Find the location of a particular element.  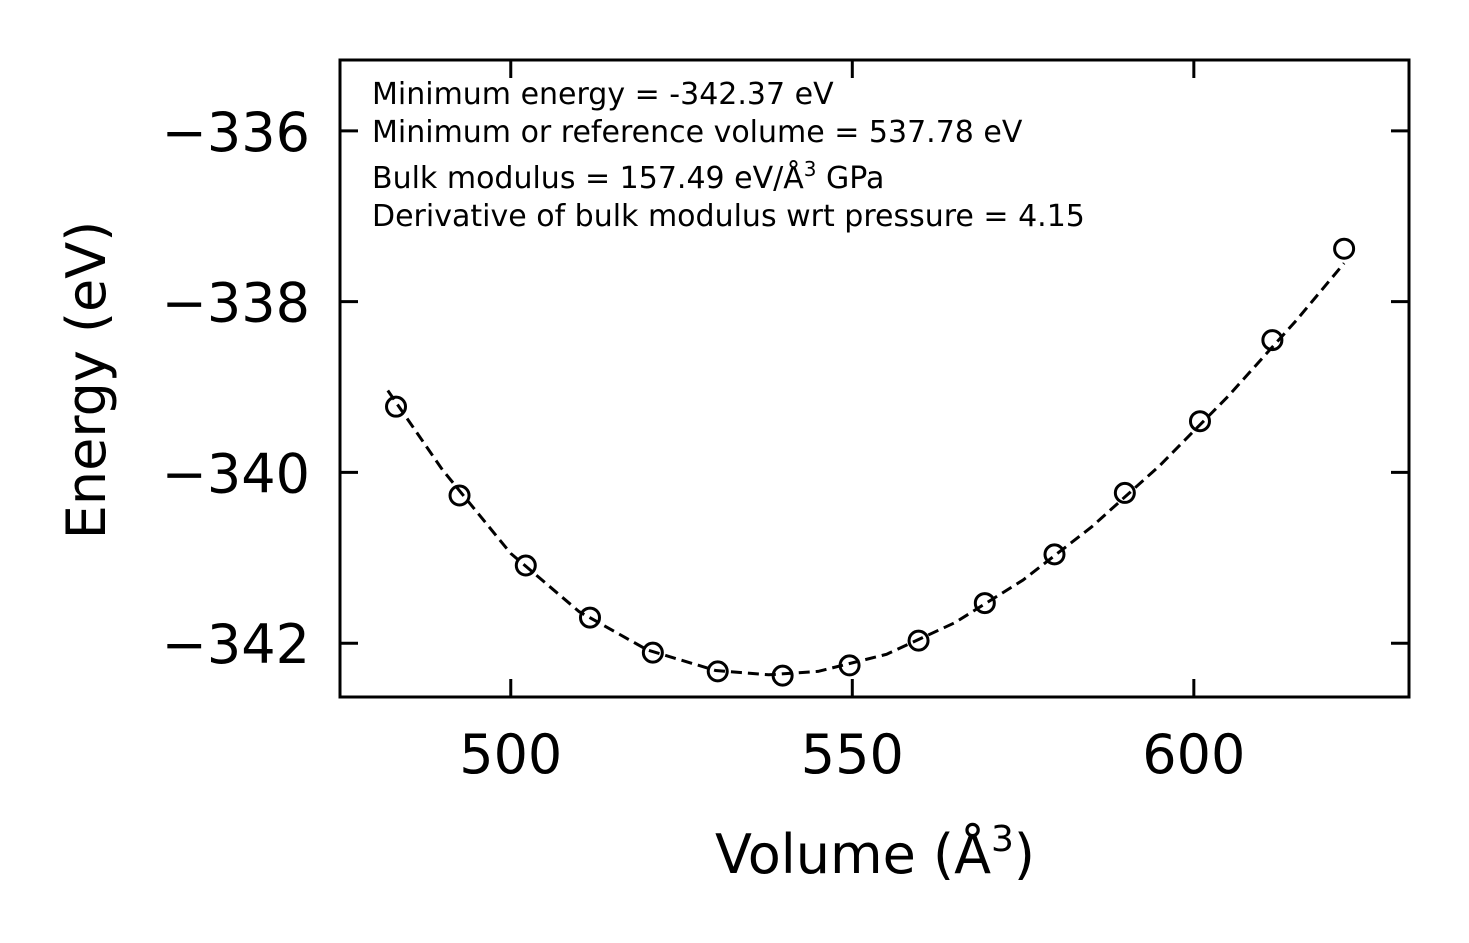

y-tick-label: −340 is located at coordinates (236, 473).